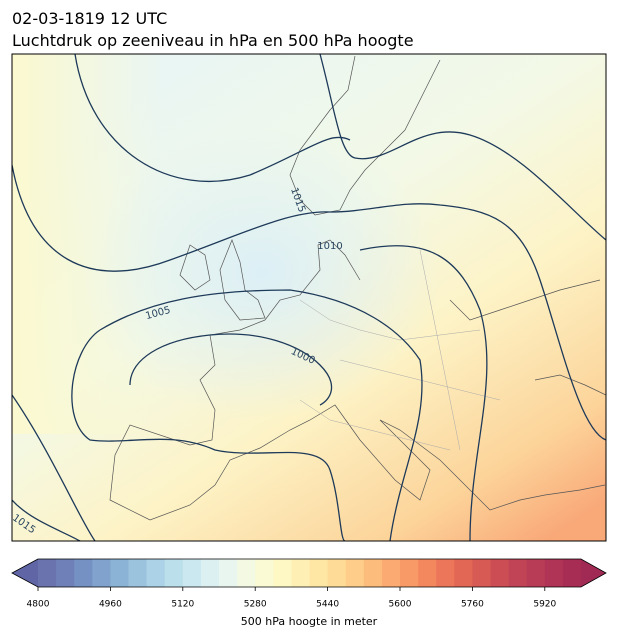  Describe the element at coordinates (327, 605) in the screenshot. I see `colorbar-tick-label: 5440` at that location.